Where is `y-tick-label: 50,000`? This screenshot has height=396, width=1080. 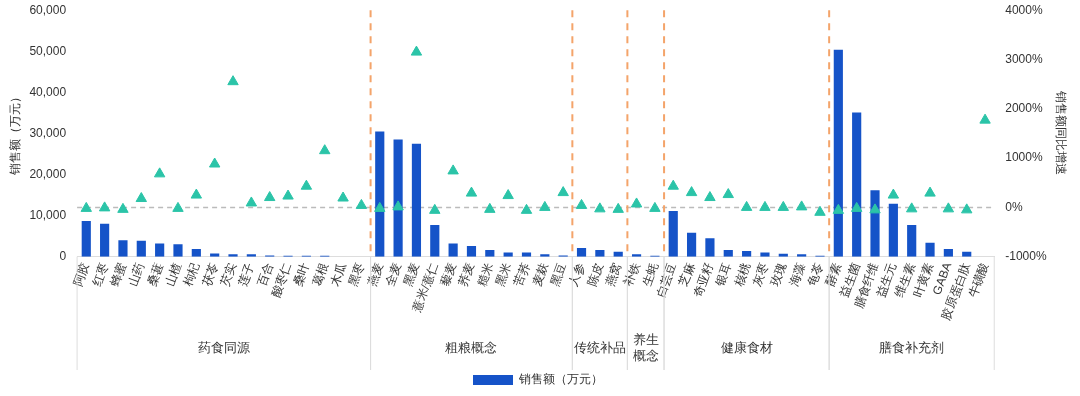
y-tick-label: 50,000 is located at coordinates (48, 50).